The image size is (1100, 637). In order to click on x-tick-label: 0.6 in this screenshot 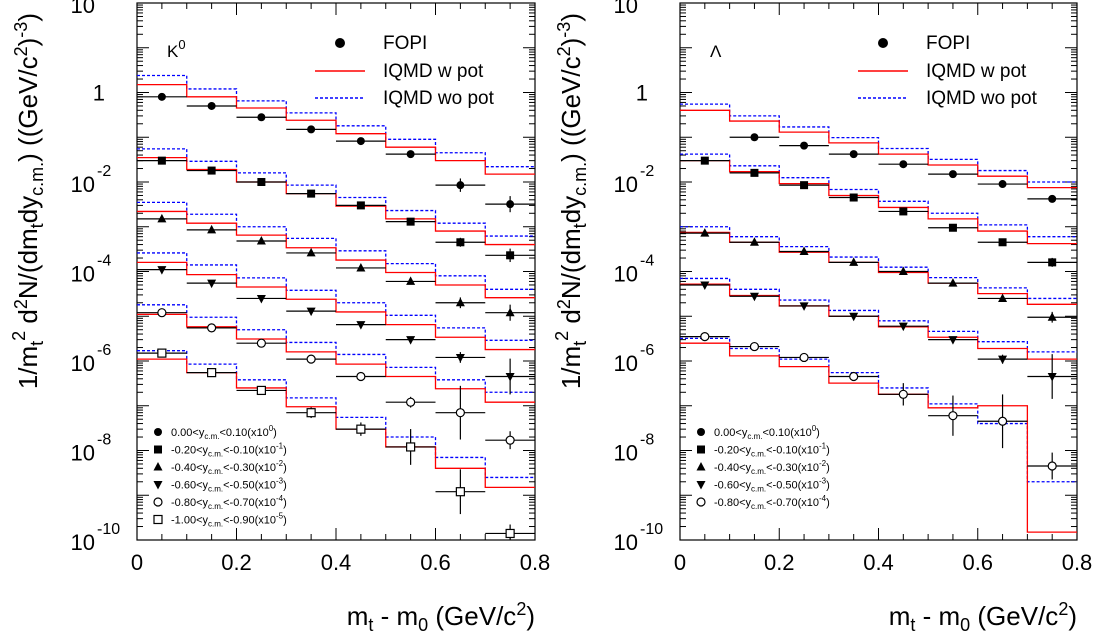, I will do `click(435, 562)`.